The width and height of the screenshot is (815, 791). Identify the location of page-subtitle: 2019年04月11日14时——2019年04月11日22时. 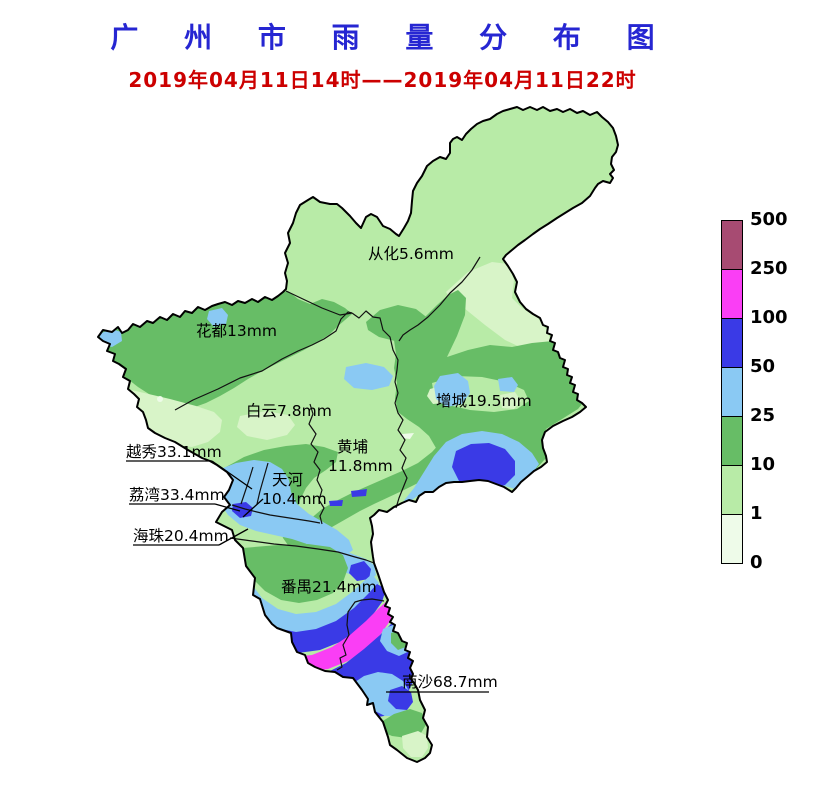
(382, 80).